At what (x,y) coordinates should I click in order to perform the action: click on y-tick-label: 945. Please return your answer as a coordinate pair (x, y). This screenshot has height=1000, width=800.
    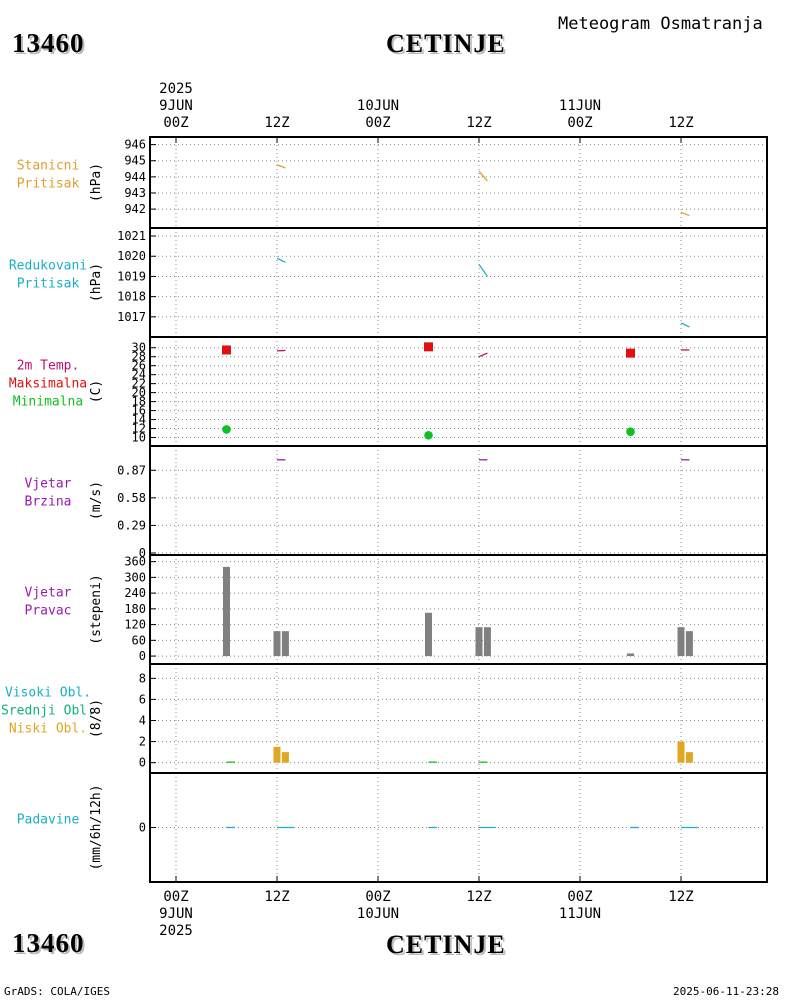
    Looking at the image, I should click on (135, 161).